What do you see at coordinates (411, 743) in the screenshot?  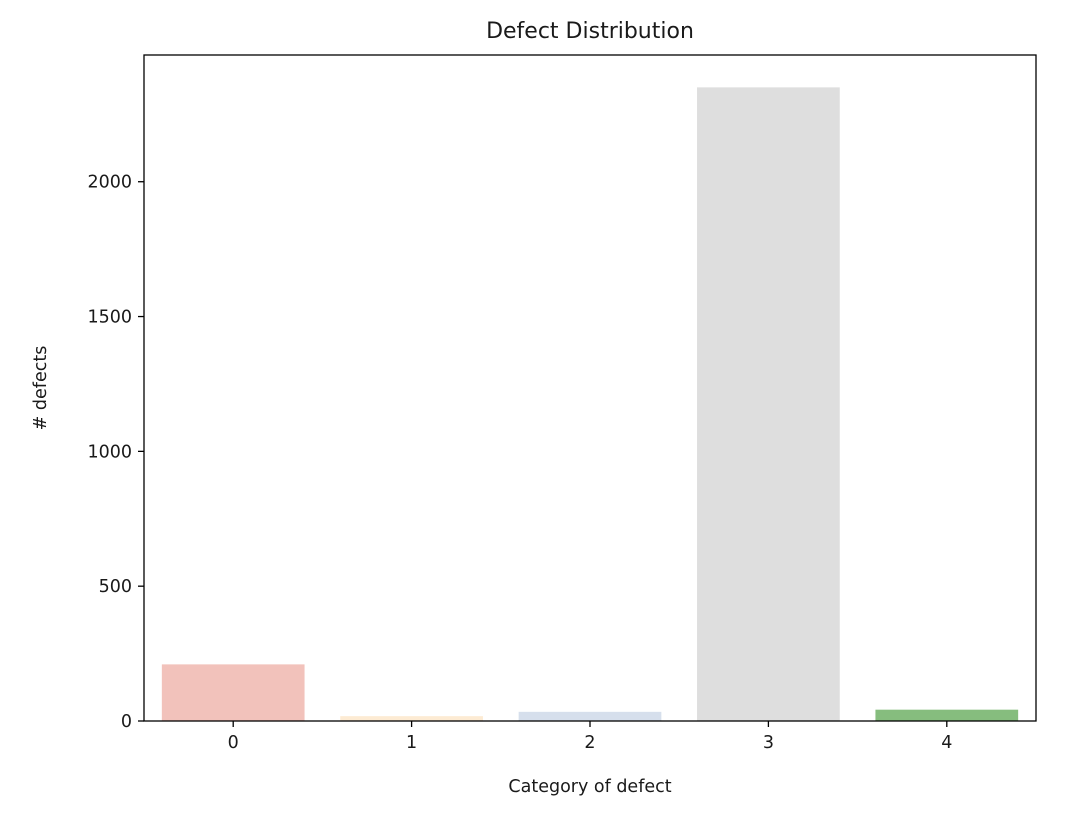 I see `x-tick-label: 1` at bounding box center [411, 743].